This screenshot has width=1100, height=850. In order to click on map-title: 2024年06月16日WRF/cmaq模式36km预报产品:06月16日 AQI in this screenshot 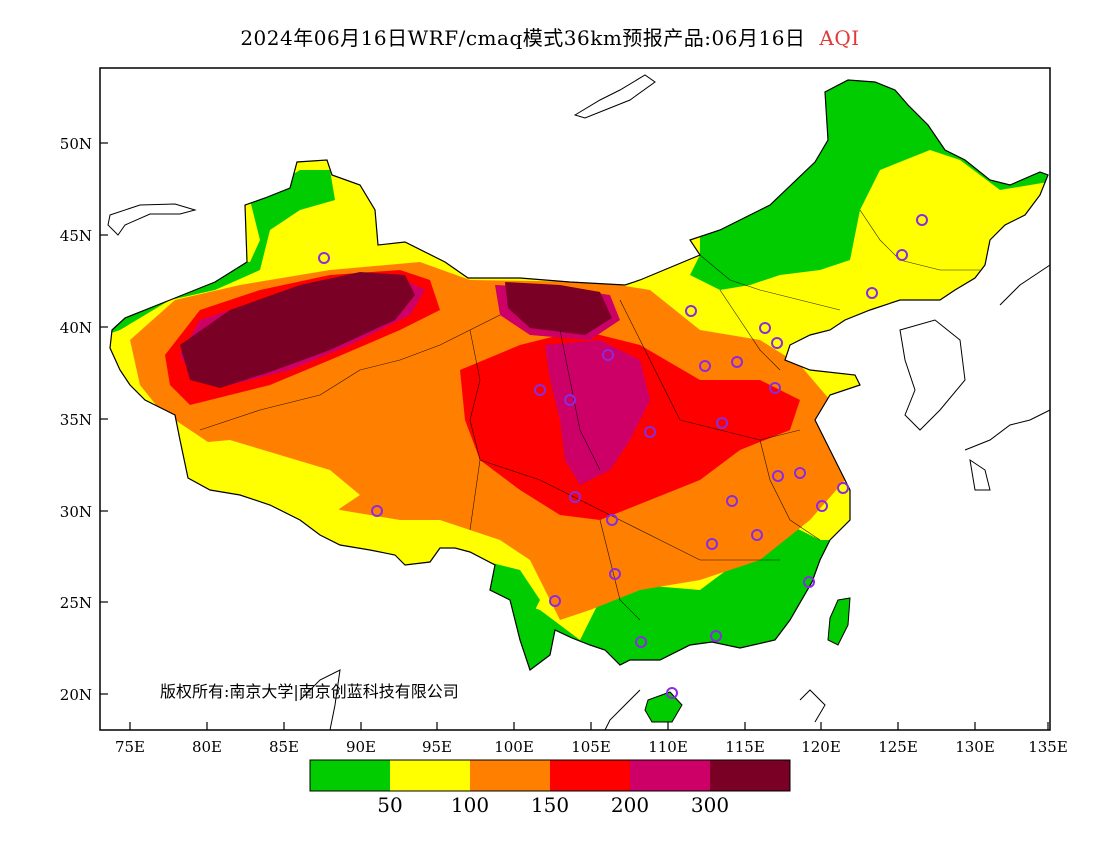, I will do `click(550, 36)`.